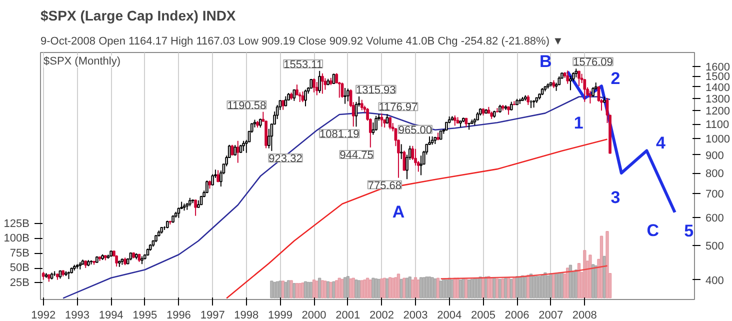  I want to click on x-tick-label: 1996, so click(178, 315).